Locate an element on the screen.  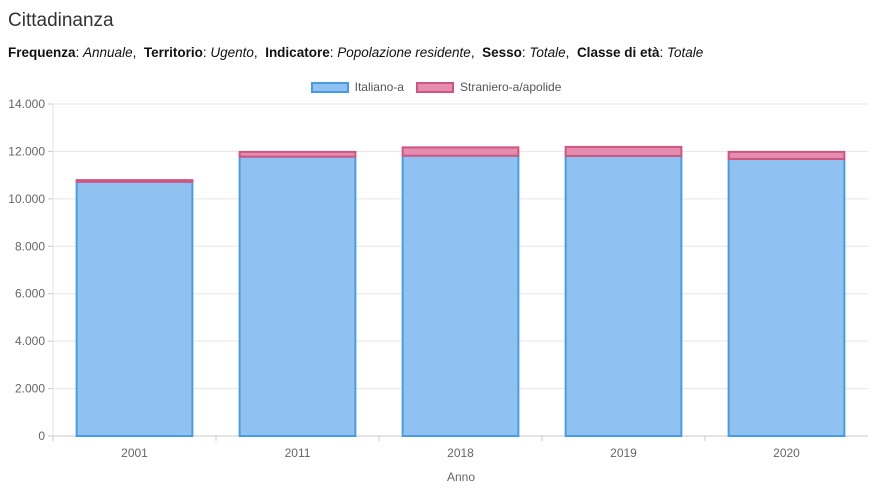
bar-italiano-2011 is located at coordinates (297, 296).